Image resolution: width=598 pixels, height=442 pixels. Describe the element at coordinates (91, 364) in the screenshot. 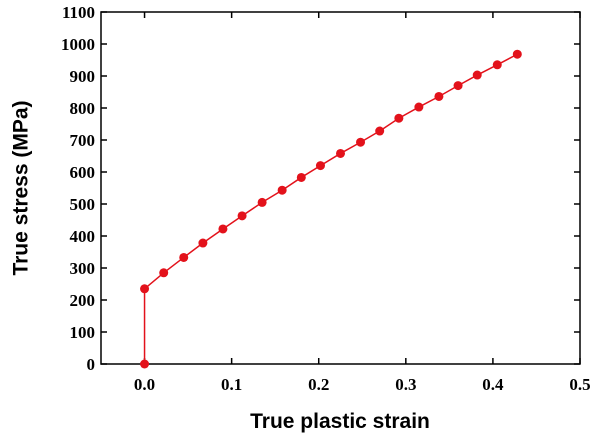

I see `y-tick-label: 0` at that location.